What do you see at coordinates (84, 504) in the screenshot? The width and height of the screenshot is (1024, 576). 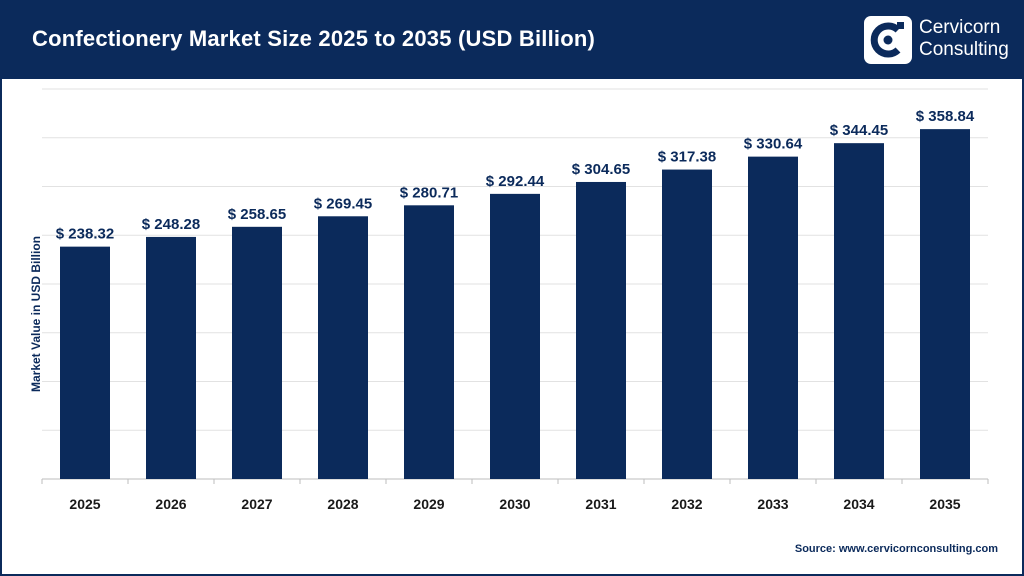 I see `x-tick-label-2025: 2025` at bounding box center [84, 504].